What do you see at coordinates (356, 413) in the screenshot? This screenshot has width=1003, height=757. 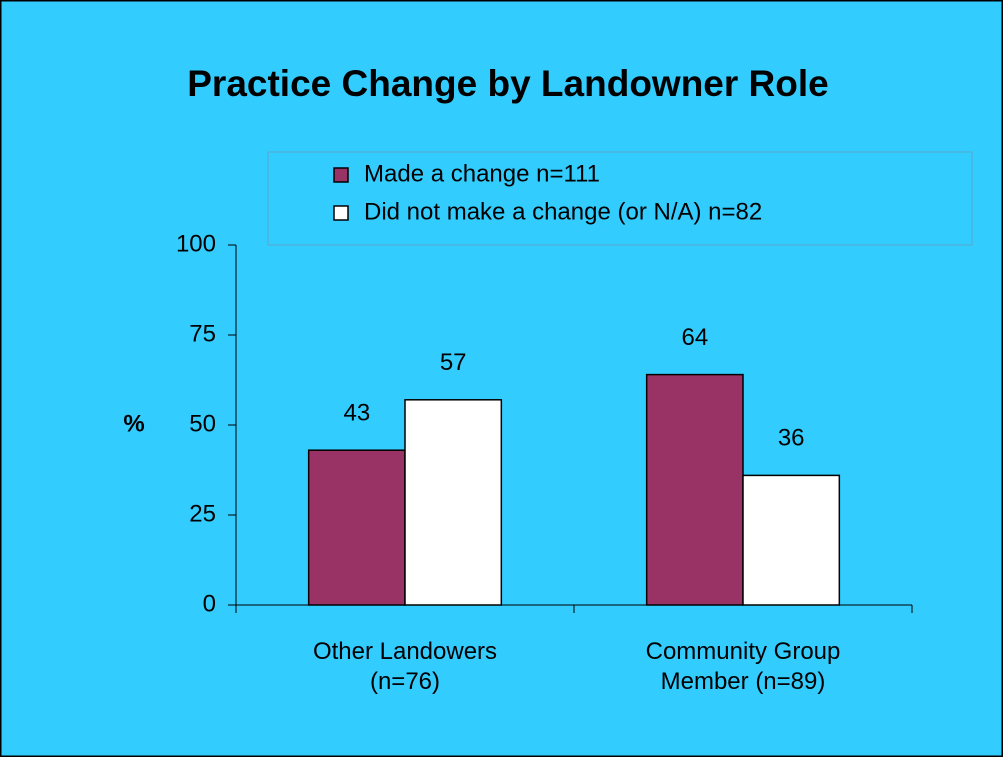 I see `value-label: 43` at bounding box center [356, 413].